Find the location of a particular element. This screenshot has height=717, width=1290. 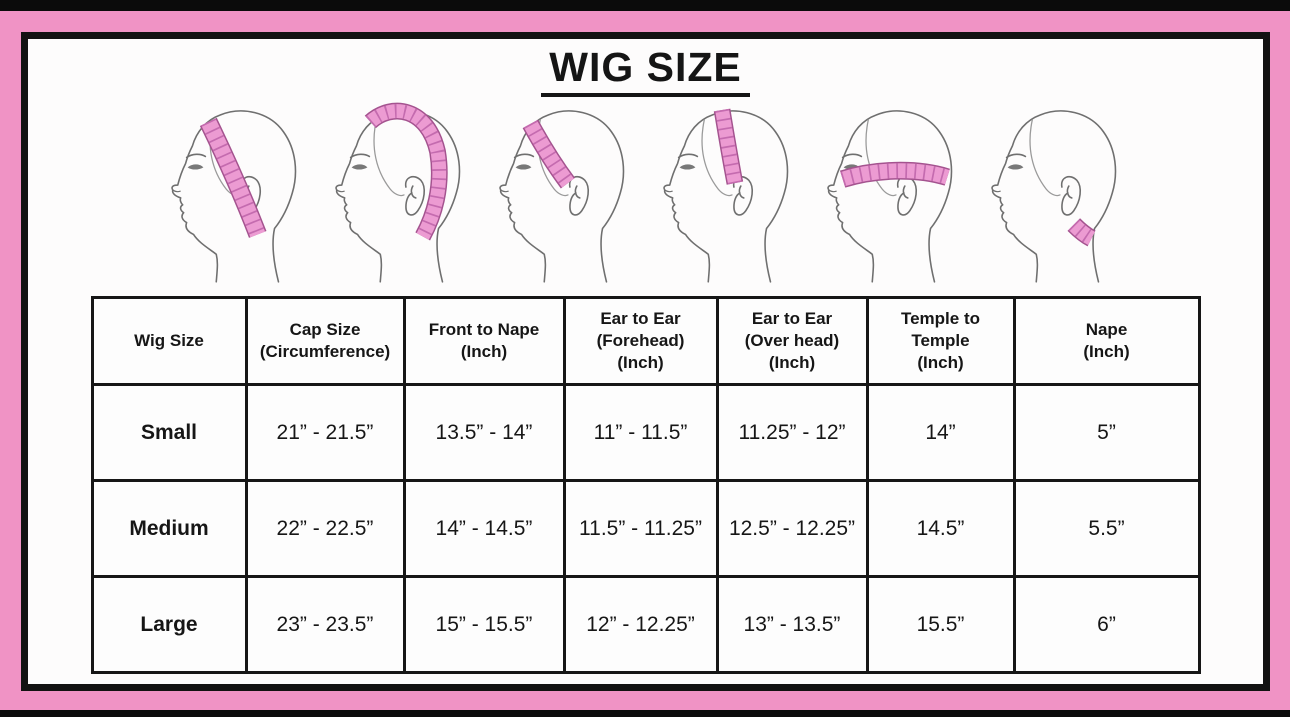

small-ear-to-ear-forehead: 11” - 11.5” is located at coordinates (640, 433).